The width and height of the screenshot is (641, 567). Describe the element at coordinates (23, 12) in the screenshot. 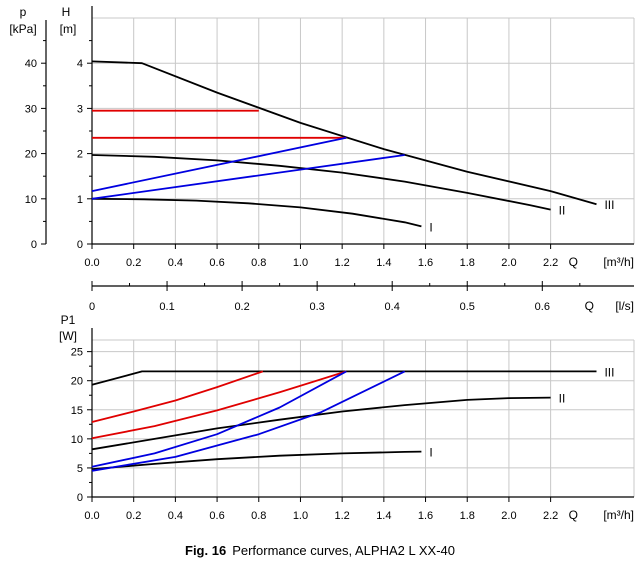

I see `secondary-y-axis-label: p` at that location.